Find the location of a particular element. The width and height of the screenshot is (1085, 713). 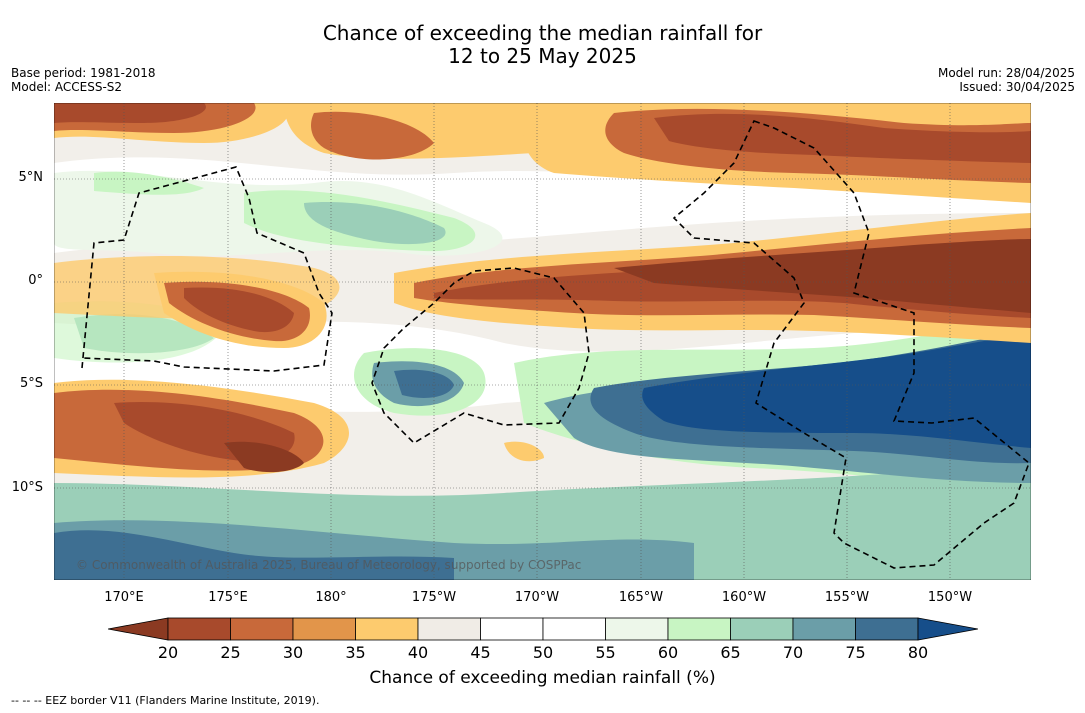

colorbar-tick-label: 80 is located at coordinates (918, 652).